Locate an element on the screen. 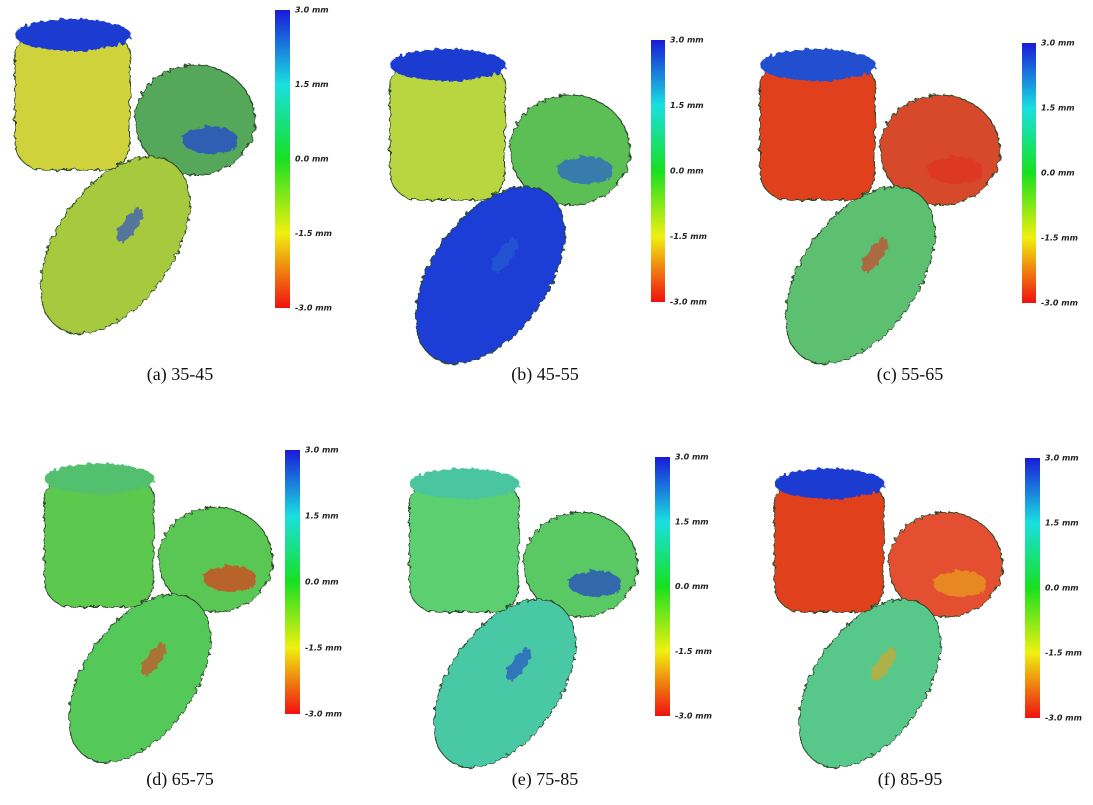 This screenshot has height=805, width=1093. caption: (b) 45-55 is located at coordinates (544, 374).